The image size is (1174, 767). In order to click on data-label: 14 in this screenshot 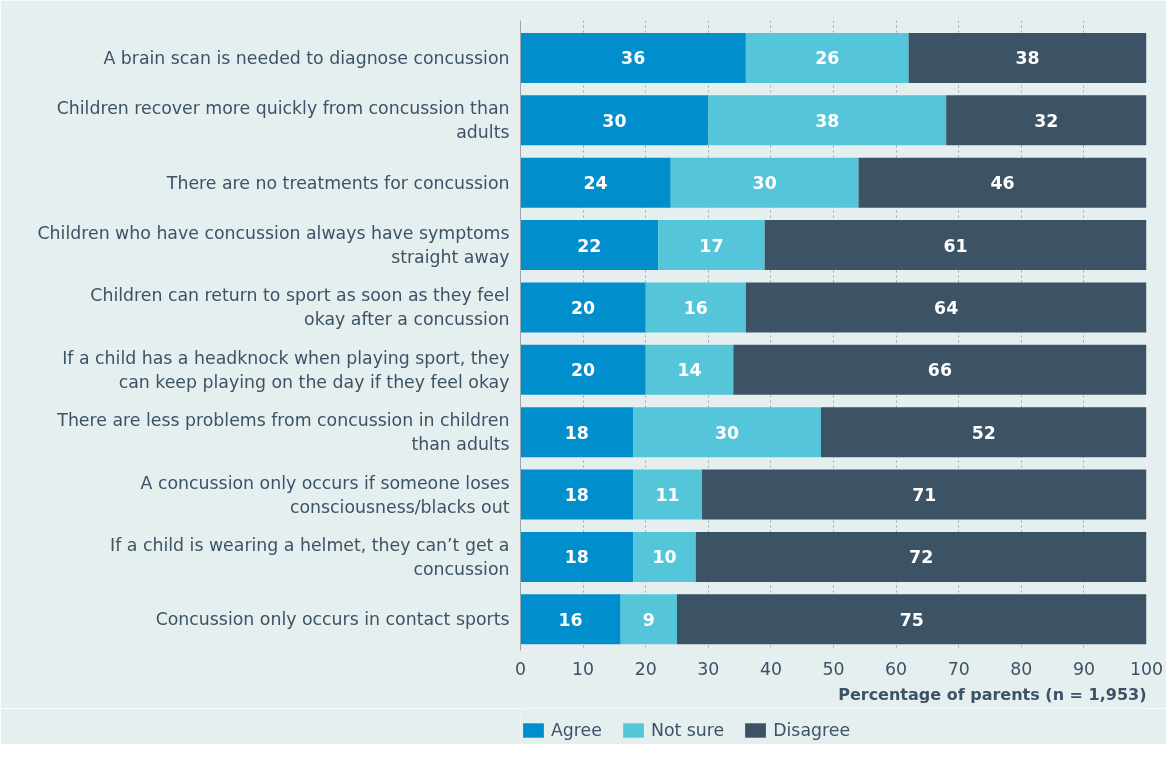, I will do `click(689, 370)`.